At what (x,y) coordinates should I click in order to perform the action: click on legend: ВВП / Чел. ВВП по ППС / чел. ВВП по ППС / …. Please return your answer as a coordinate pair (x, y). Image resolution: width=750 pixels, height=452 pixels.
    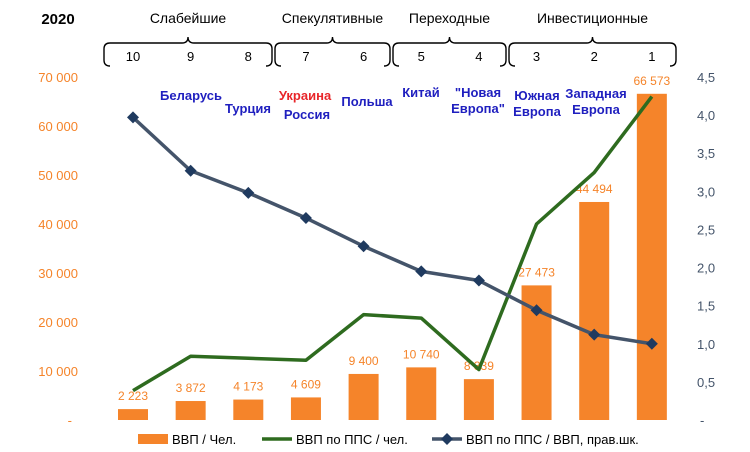
    Looking at the image, I should click on (388, 439).